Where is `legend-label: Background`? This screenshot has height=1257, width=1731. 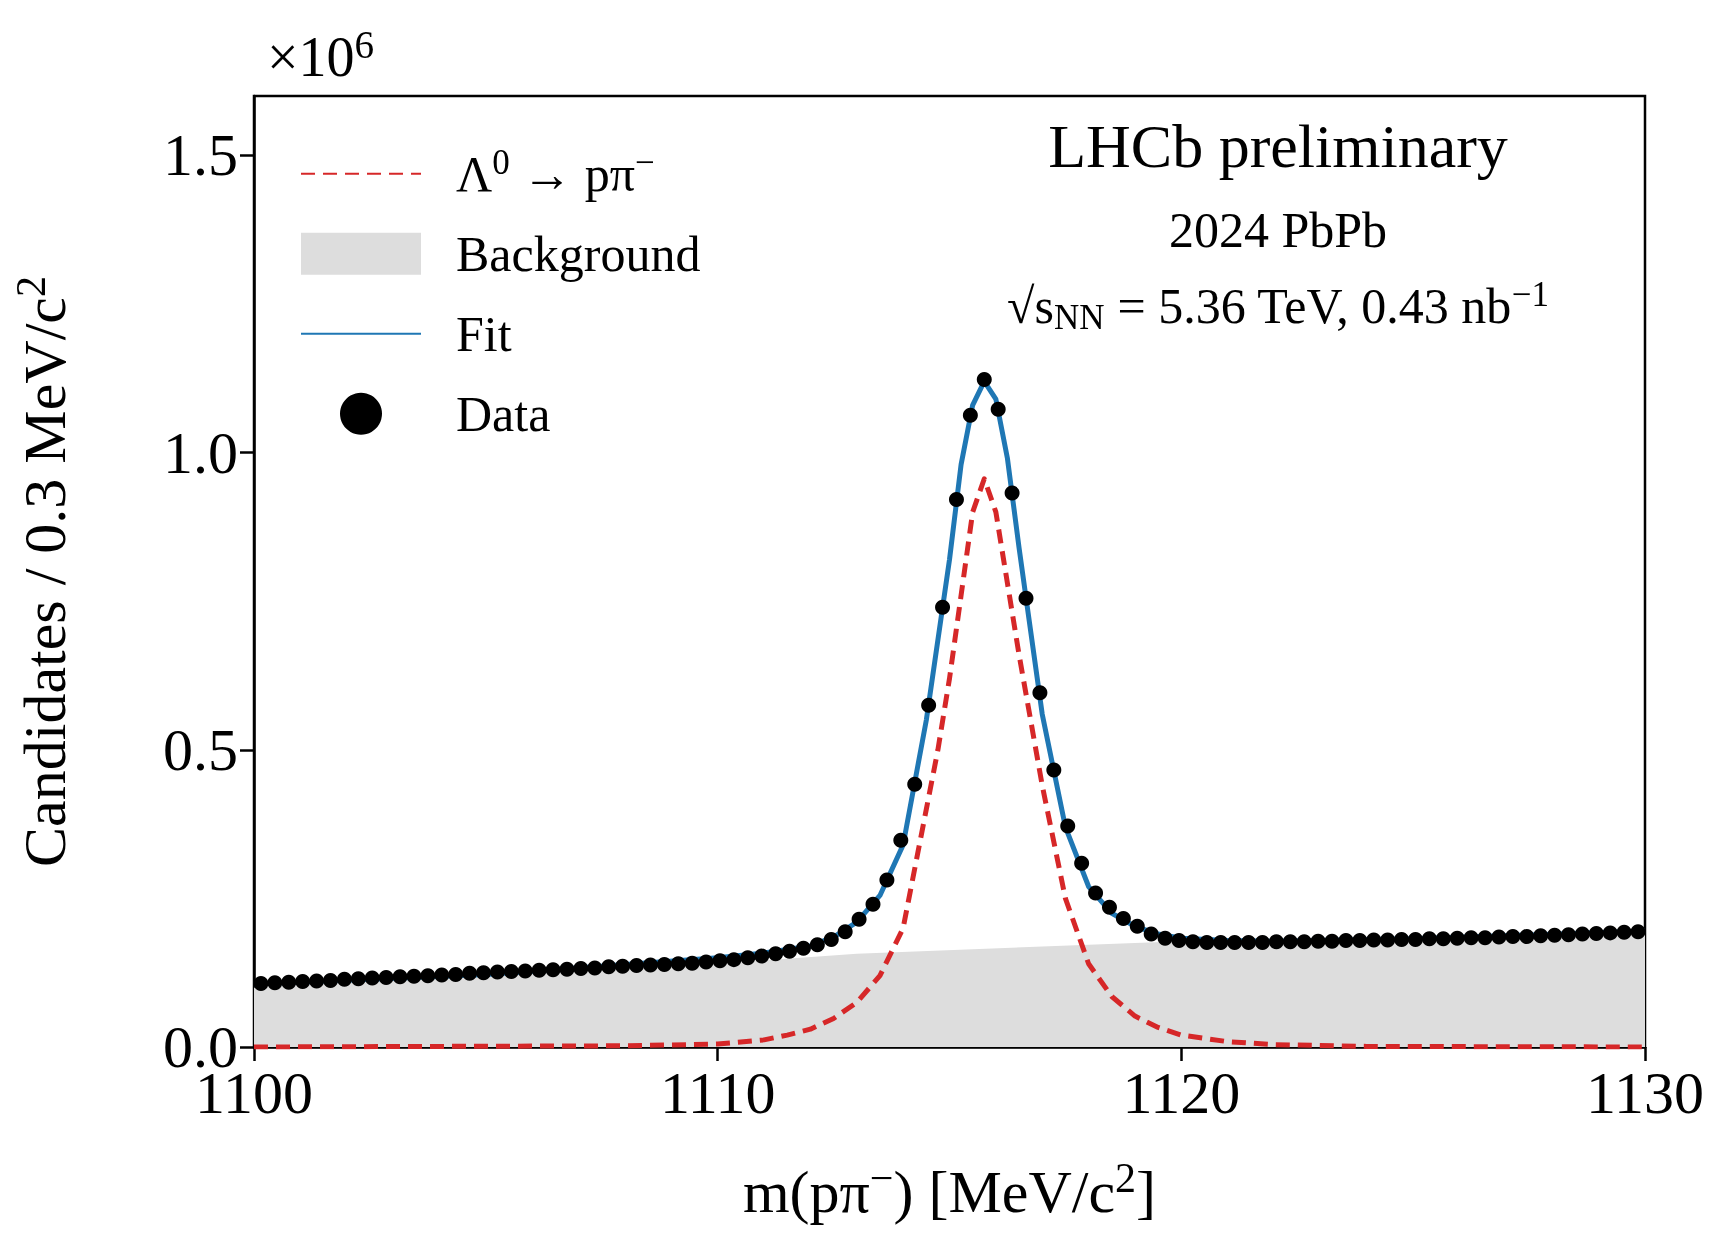 legend-label: Background is located at coordinates (578, 253).